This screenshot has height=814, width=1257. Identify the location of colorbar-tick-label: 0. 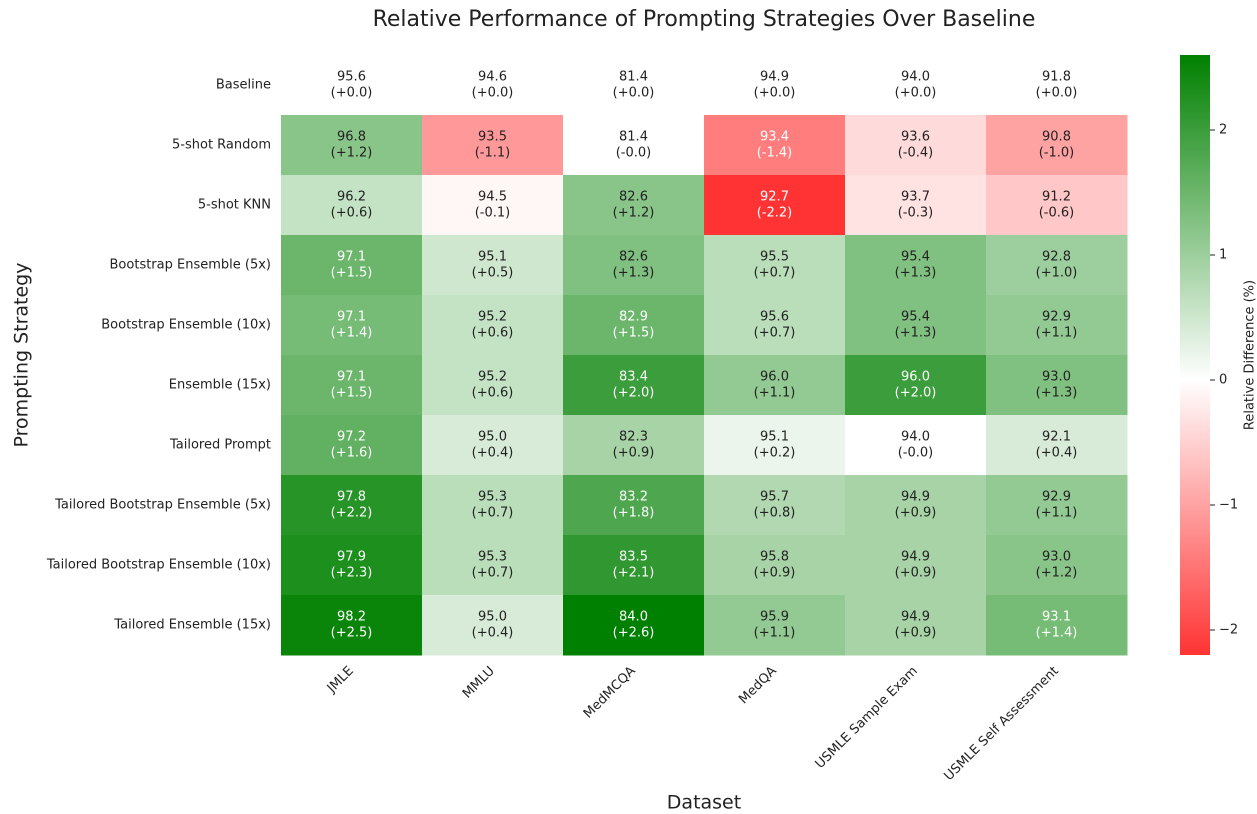
(1223, 380).